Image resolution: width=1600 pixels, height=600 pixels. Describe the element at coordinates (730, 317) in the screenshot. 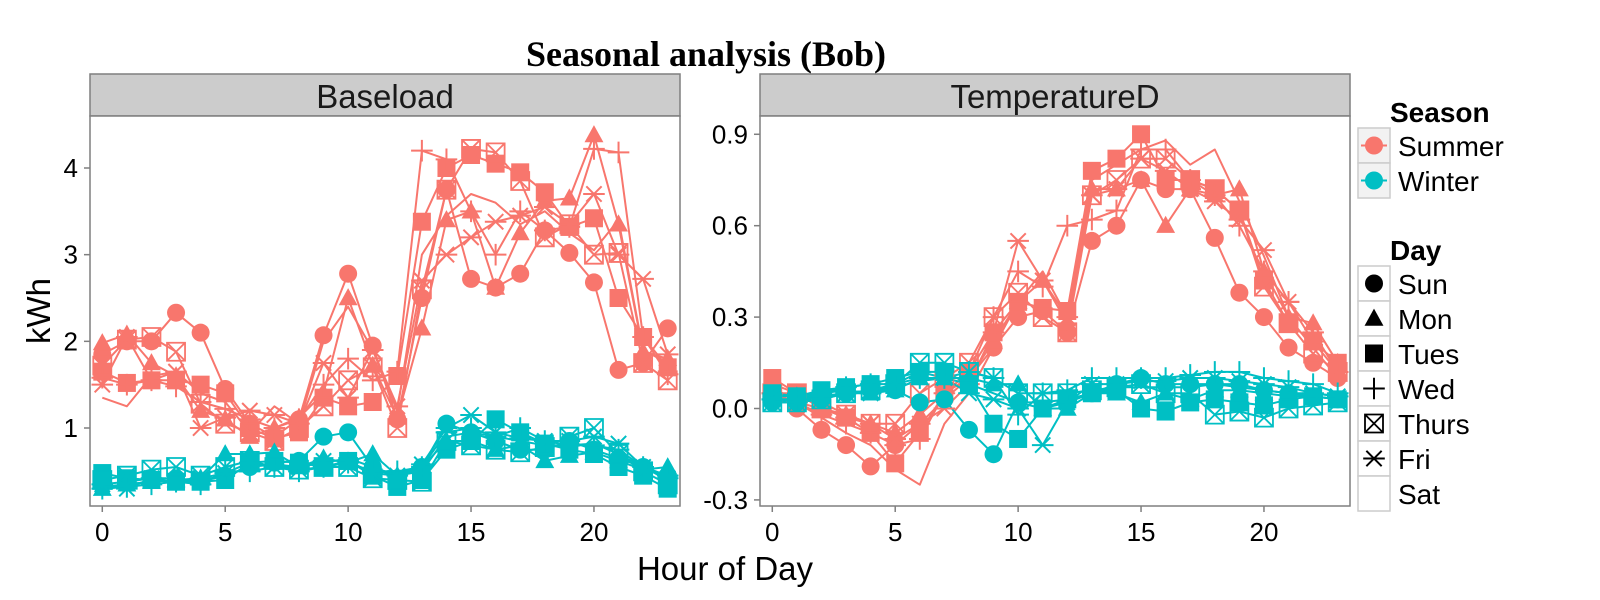

I see `y-tick-label: 0.3` at that location.